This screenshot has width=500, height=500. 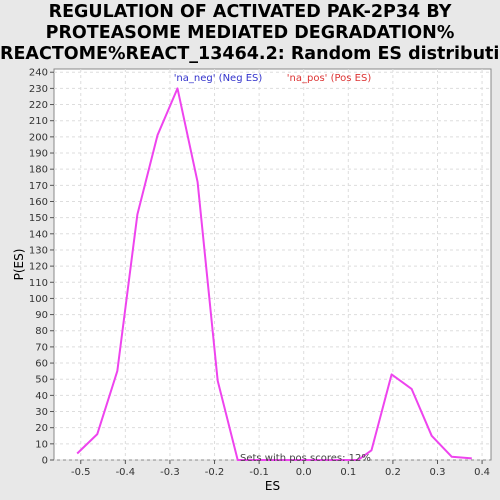 What do you see at coordinates (38, 121) in the screenshot?
I see `y-tick-label: 210` at bounding box center [38, 121].